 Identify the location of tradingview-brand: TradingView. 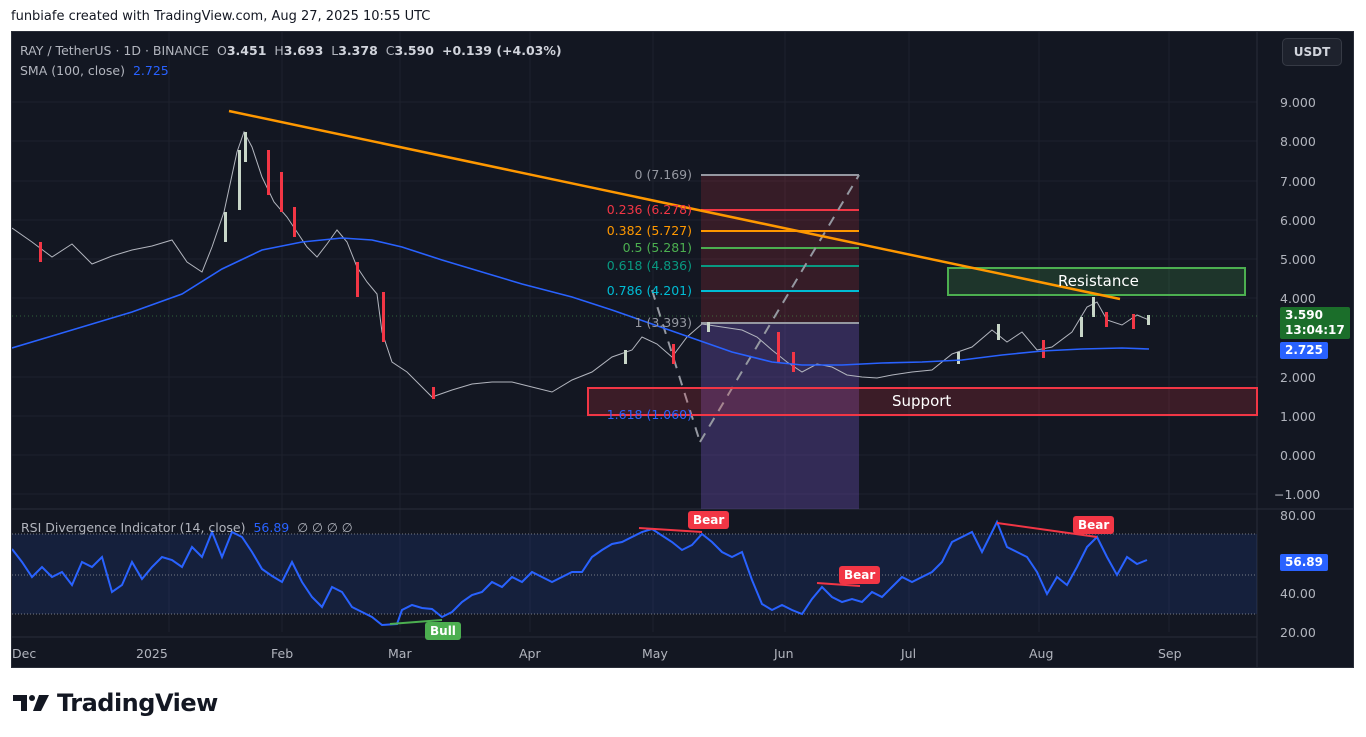
(115, 703).